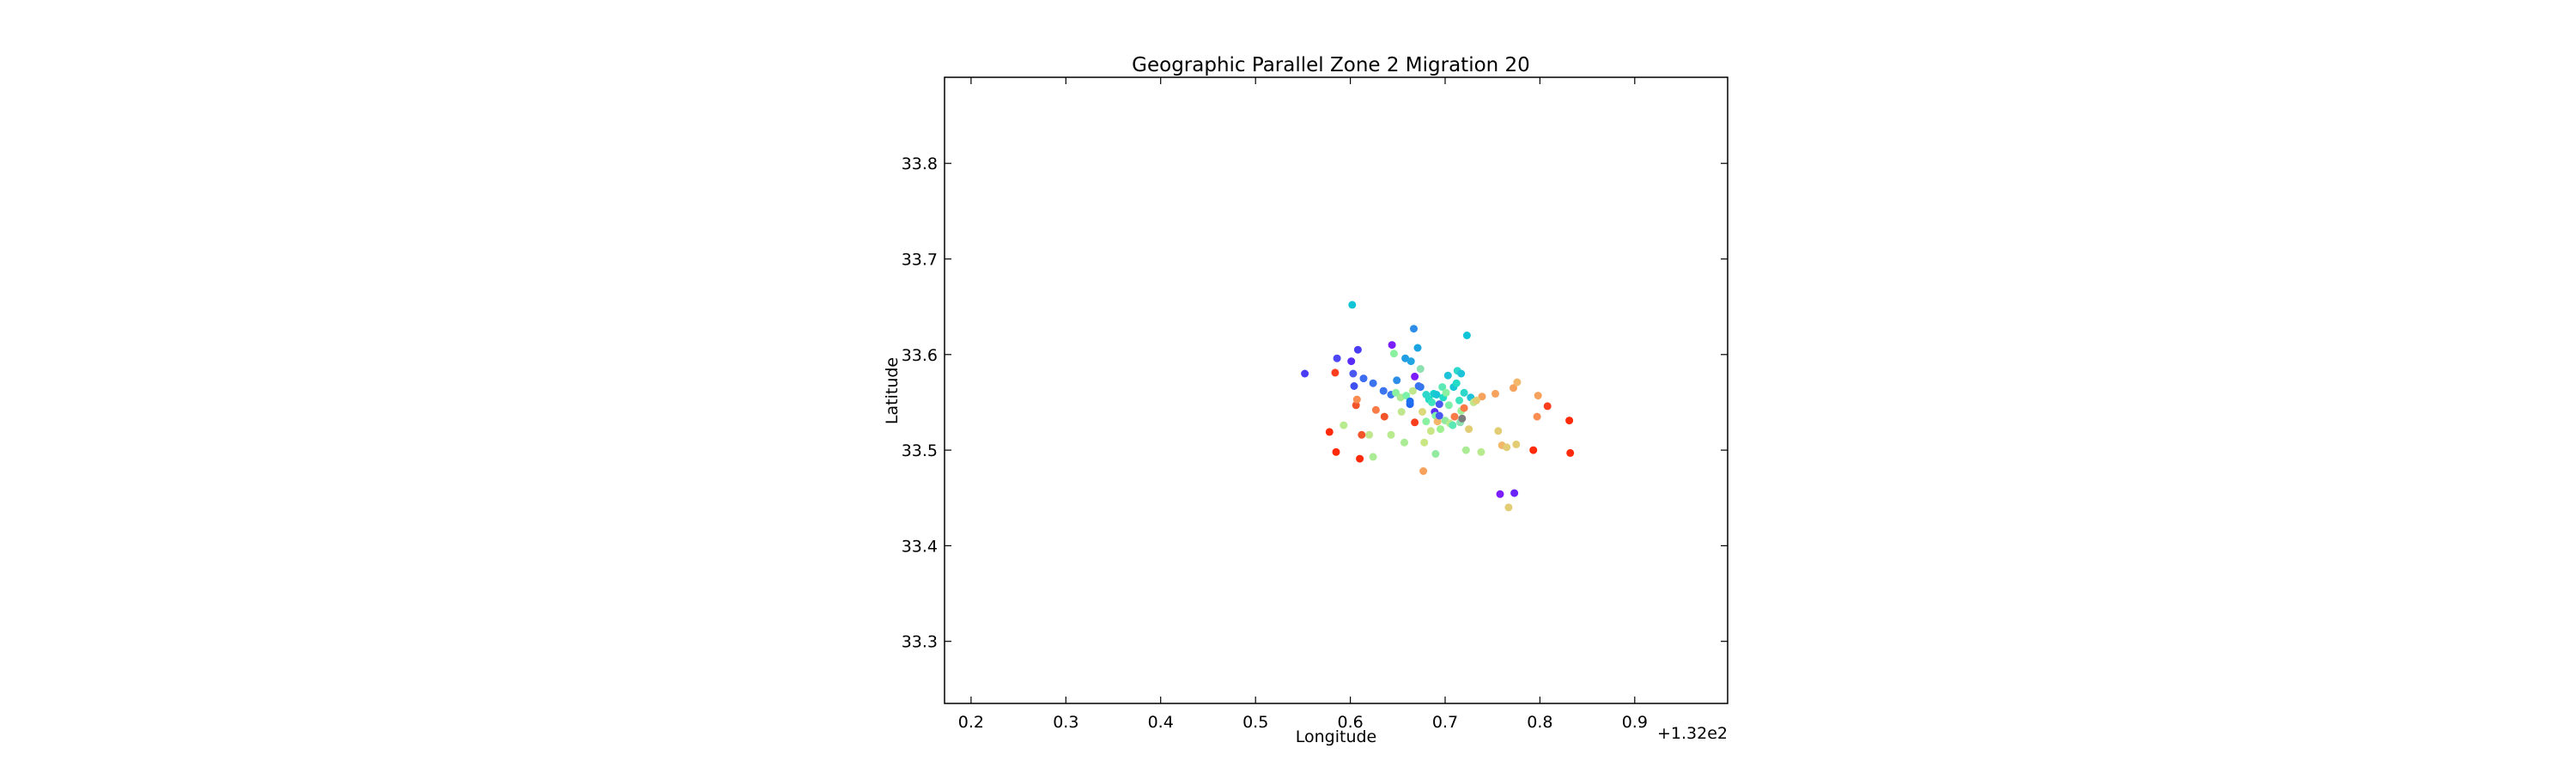  Describe the element at coordinates (920, 546) in the screenshot. I see `y-tick-label-1: 33.4` at that location.